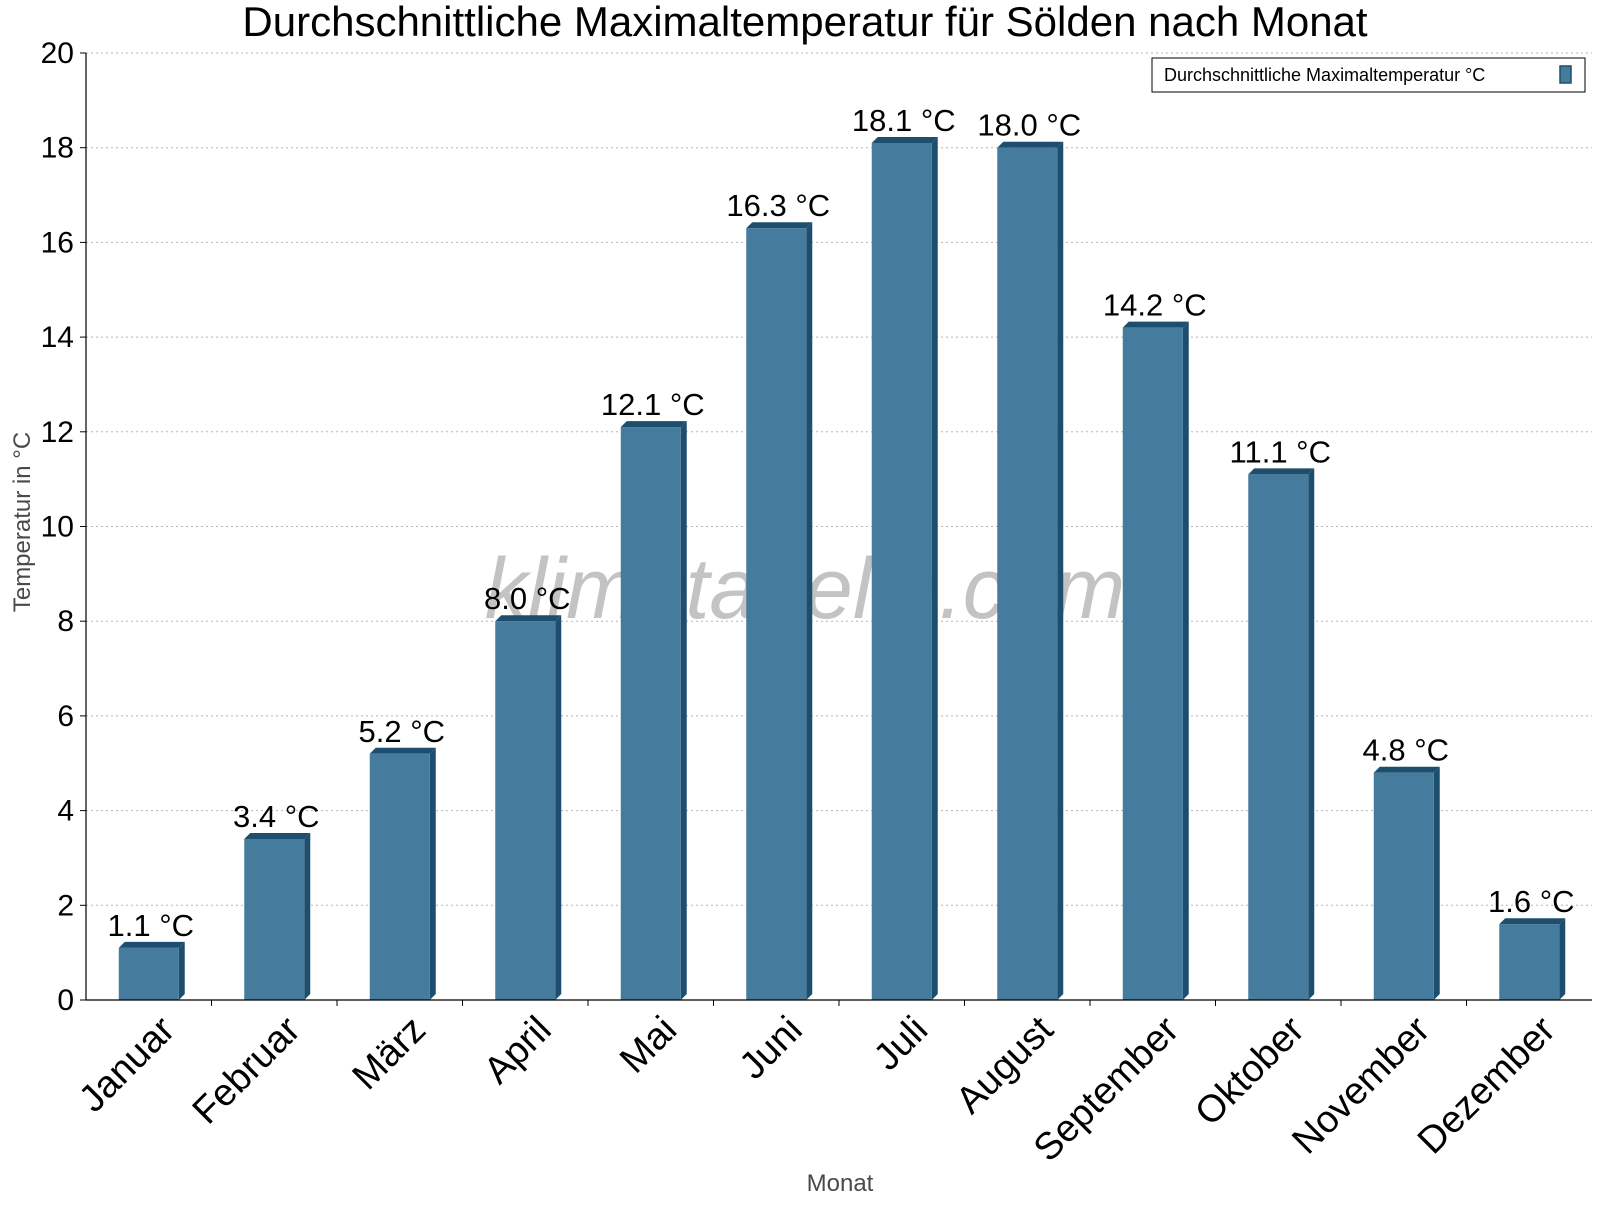 The height and width of the screenshot is (1205, 1600). What do you see at coordinates (57, 242) in the screenshot?
I see `y-tick-label: 16` at bounding box center [57, 242].